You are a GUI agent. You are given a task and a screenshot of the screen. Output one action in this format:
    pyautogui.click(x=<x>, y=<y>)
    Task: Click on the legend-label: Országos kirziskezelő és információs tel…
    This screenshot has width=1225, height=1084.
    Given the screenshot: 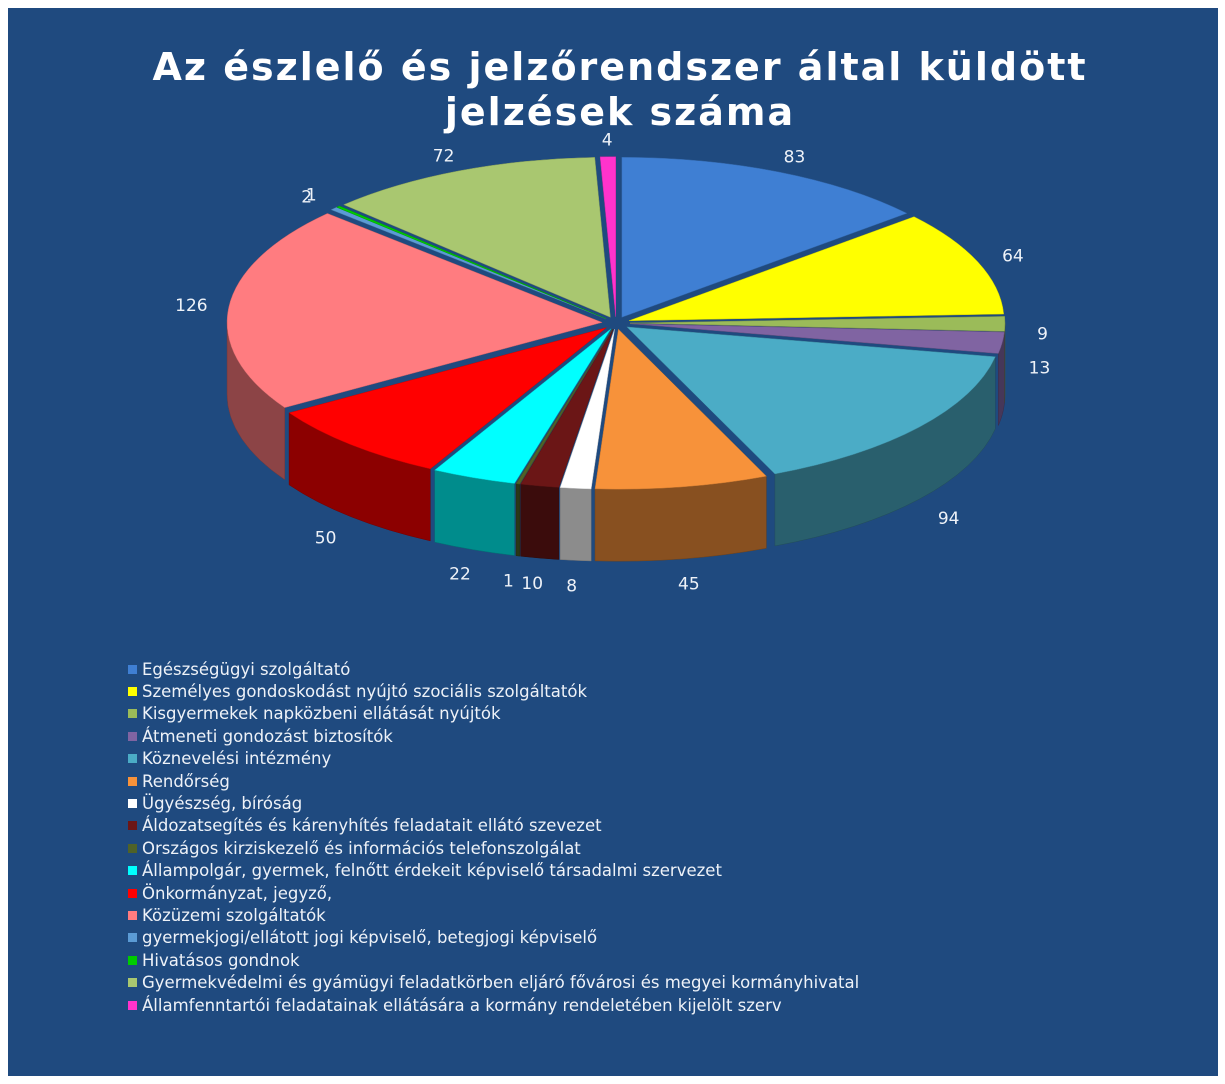 What is the action you would take?
    pyautogui.click(x=361, y=848)
    